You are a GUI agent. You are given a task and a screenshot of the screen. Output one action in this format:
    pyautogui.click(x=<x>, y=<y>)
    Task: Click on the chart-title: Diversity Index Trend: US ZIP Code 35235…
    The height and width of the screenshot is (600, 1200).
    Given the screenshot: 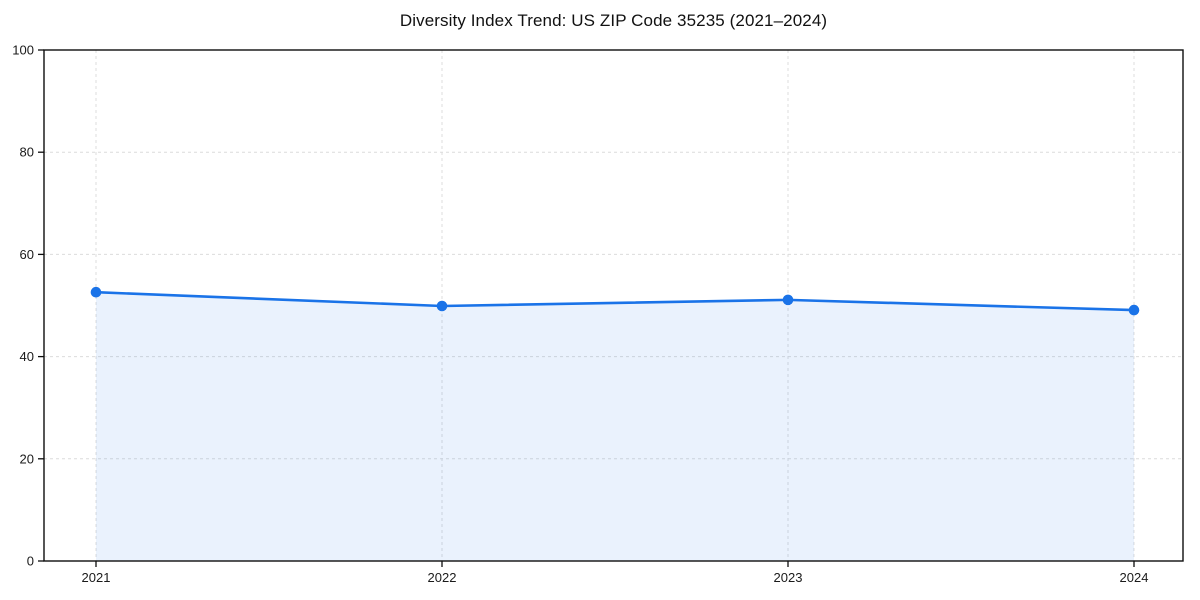 What is the action you would take?
    pyautogui.click(x=613, y=20)
    